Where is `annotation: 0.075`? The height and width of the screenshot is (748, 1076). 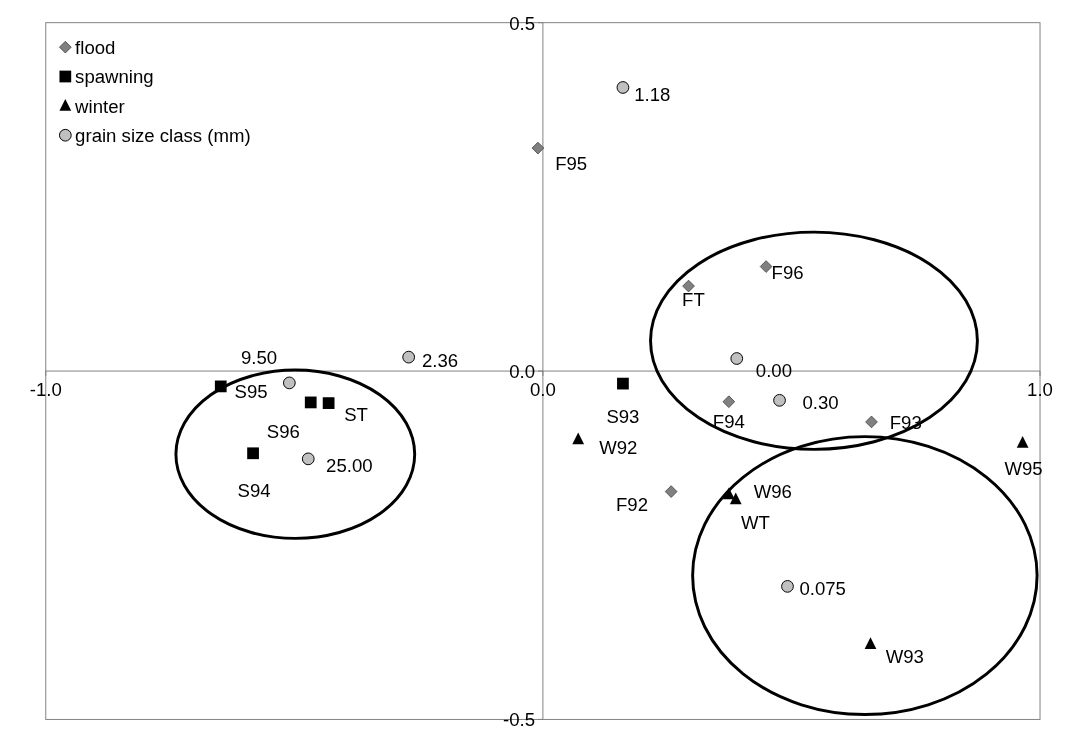
annotation: 0.075 is located at coordinates (822, 589).